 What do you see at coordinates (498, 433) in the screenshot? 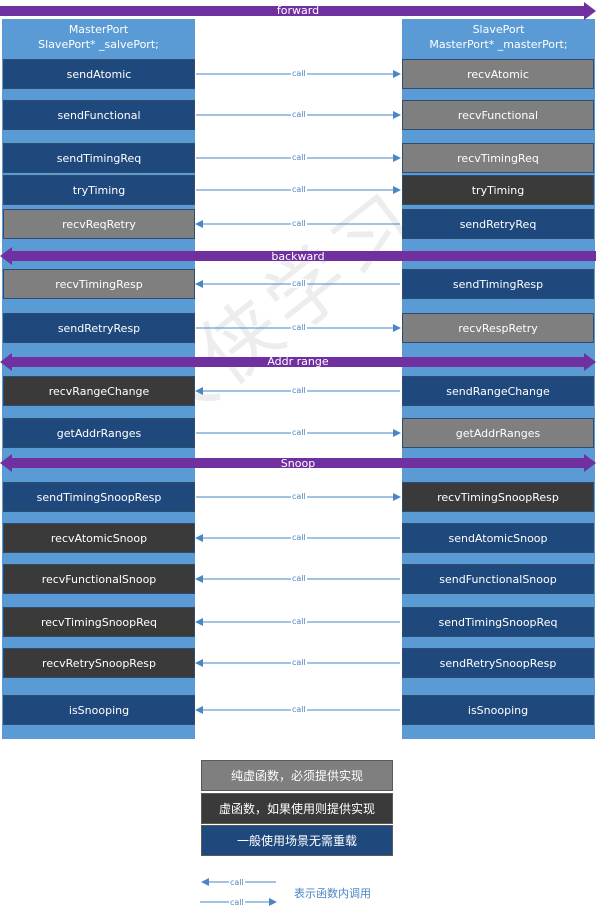
I see `slave-method-8: getAddrRanges` at bounding box center [498, 433].